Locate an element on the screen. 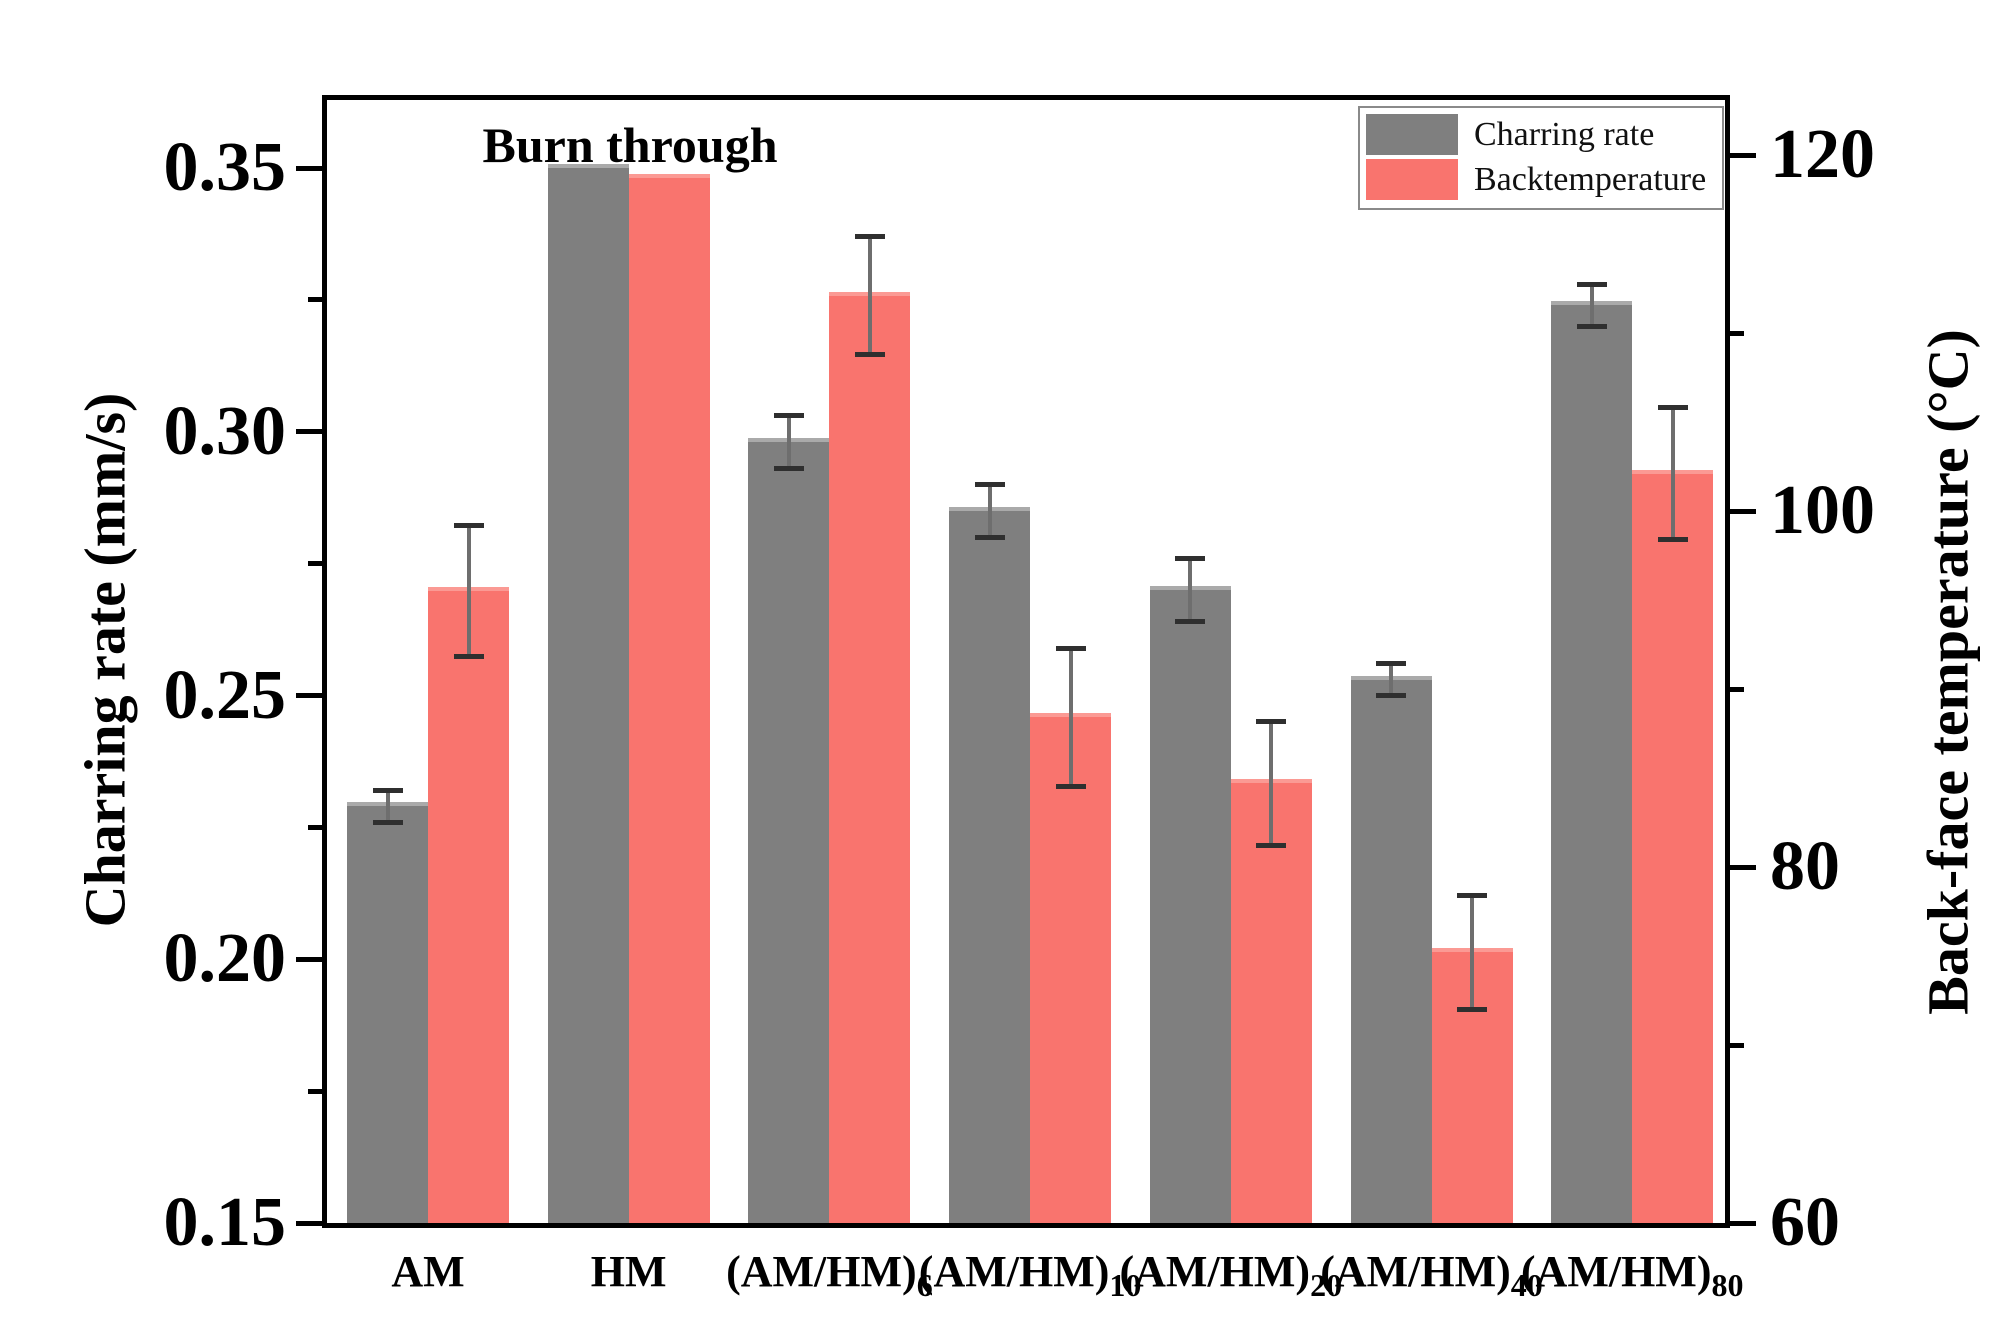 The image size is (2008, 1330). bar-backtemp-HM is located at coordinates (669, 698).